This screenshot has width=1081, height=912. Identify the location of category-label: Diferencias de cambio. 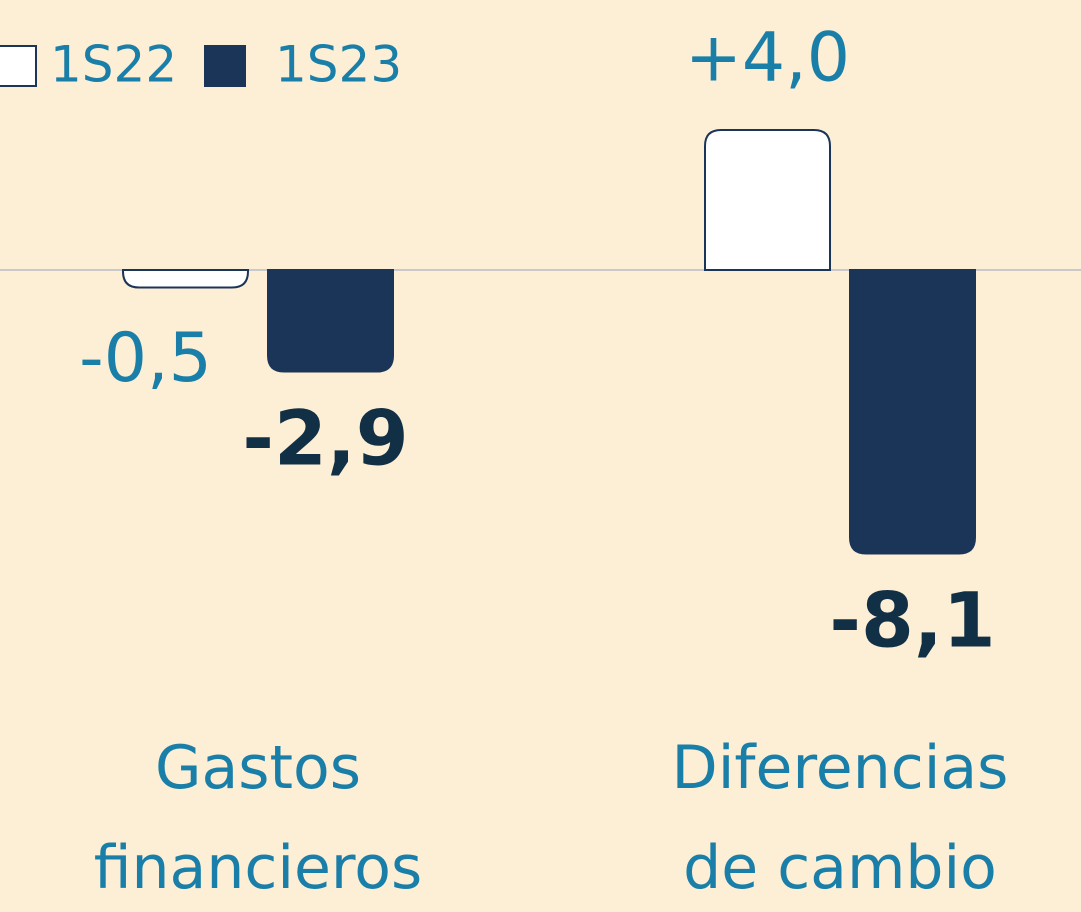
(840, 818).